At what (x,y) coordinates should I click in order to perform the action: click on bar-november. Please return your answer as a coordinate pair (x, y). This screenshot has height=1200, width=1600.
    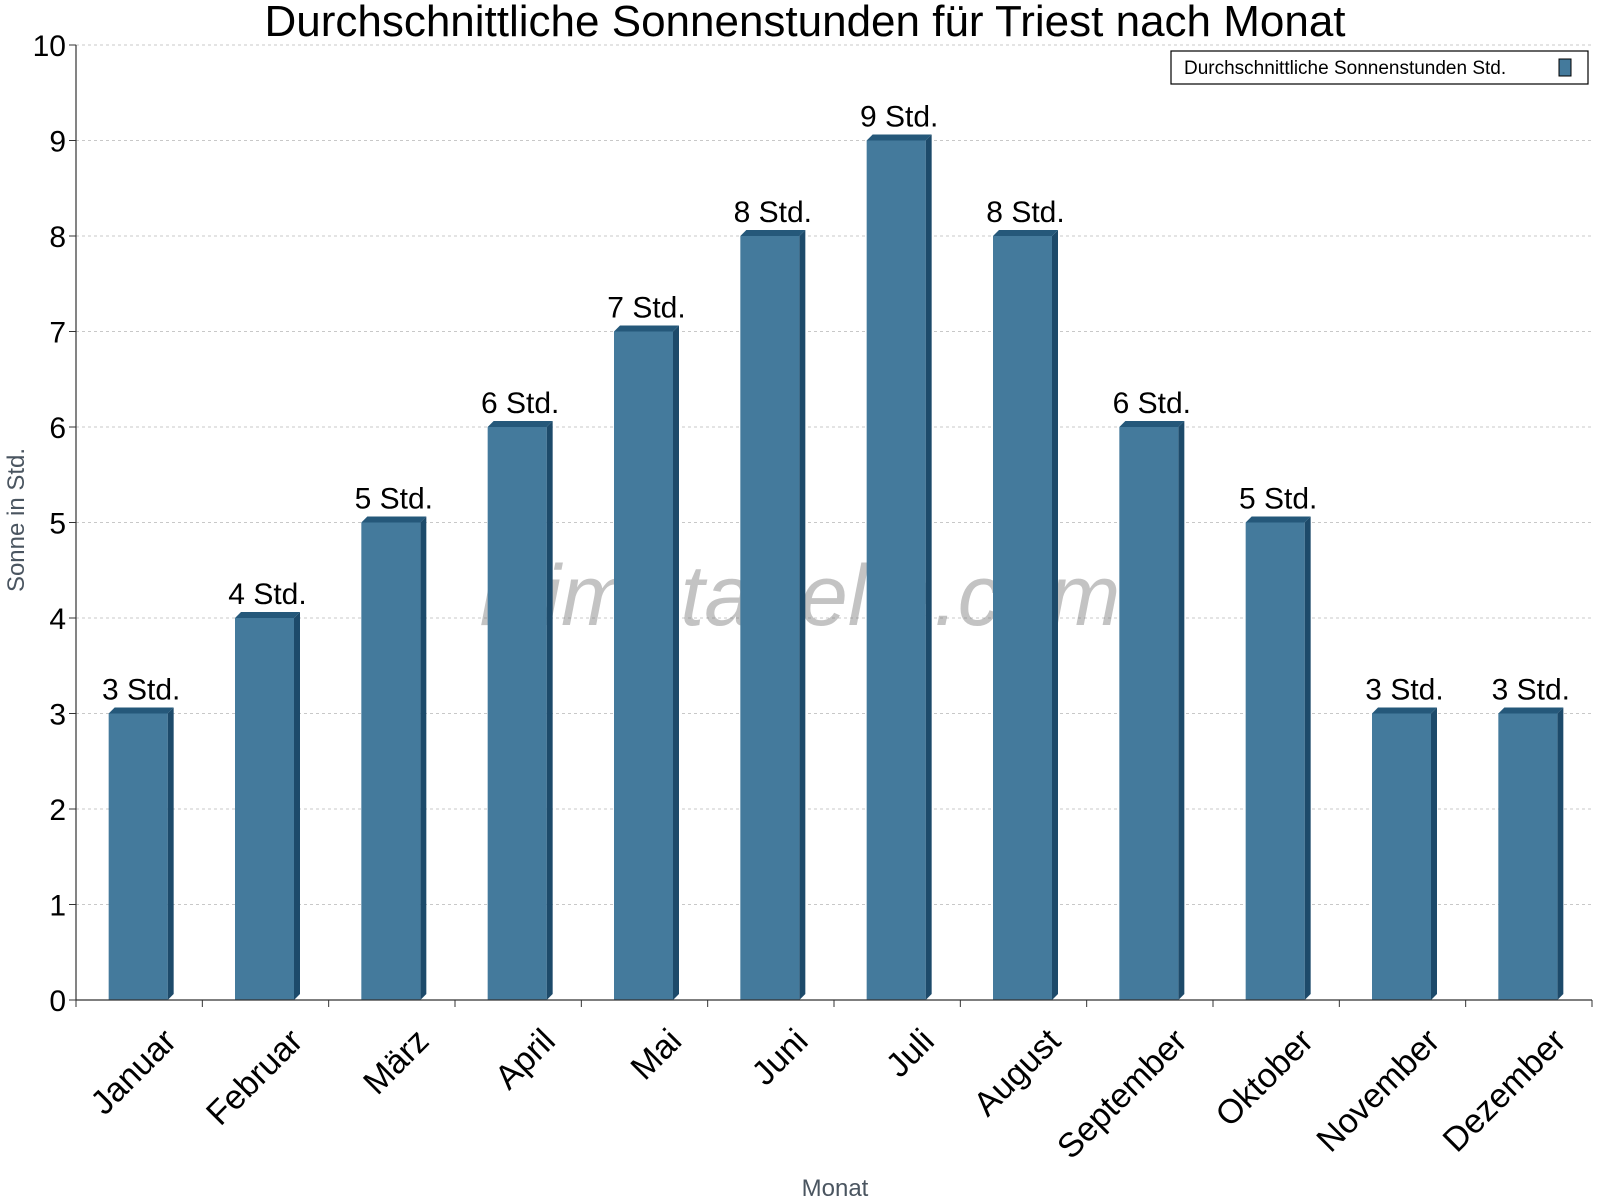
    Looking at the image, I should click on (1404, 853).